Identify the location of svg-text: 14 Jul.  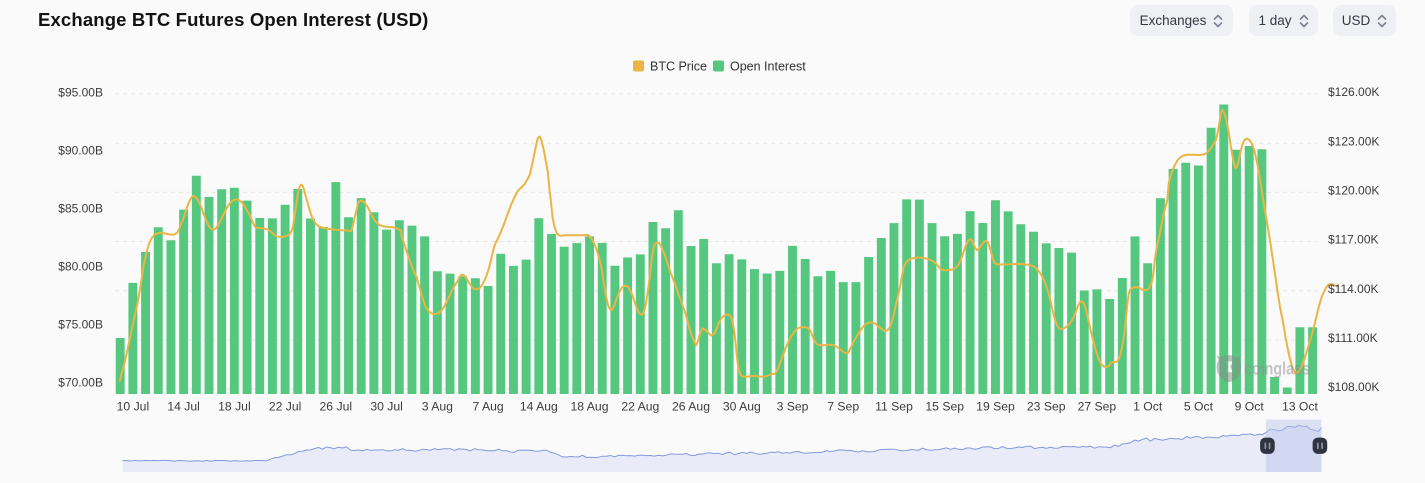
(183, 407).